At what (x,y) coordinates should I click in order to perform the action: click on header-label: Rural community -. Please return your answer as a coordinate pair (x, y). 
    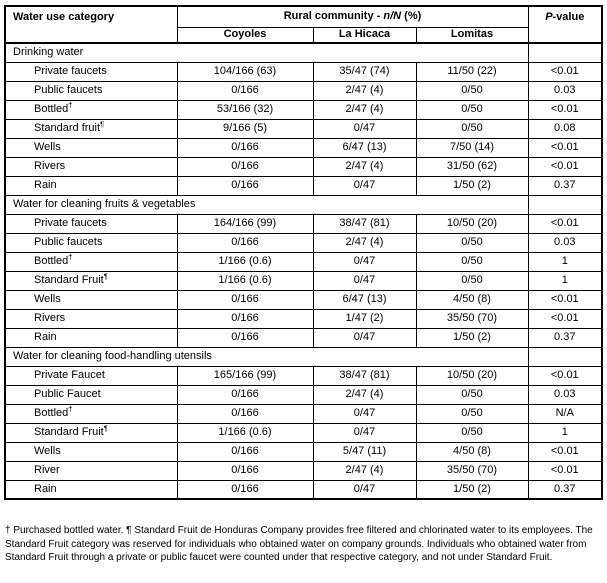
    Looking at the image, I should click on (333, 16).